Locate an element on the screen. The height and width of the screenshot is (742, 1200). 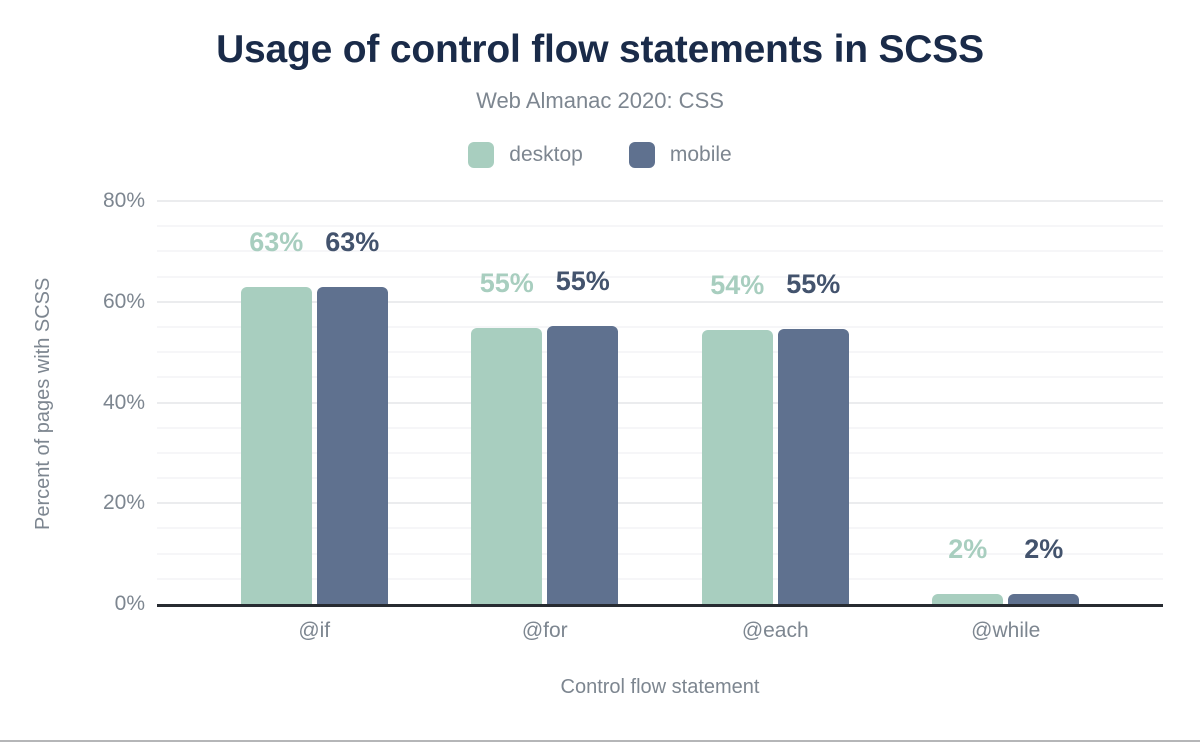
data-label-desktop: 55% is located at coordinates (506, 282).